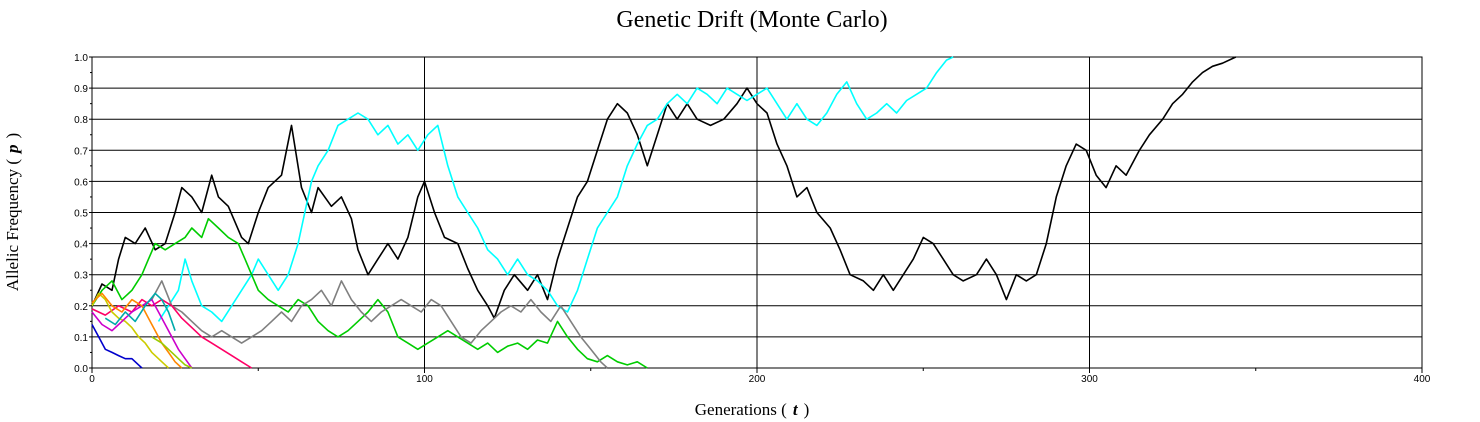 Image resolution: width=1480 pixels, height=422 pixels. Describe the element at coordinates (796, 409) in the screenshot. I see `x-axis-label-variable: t` at that location.